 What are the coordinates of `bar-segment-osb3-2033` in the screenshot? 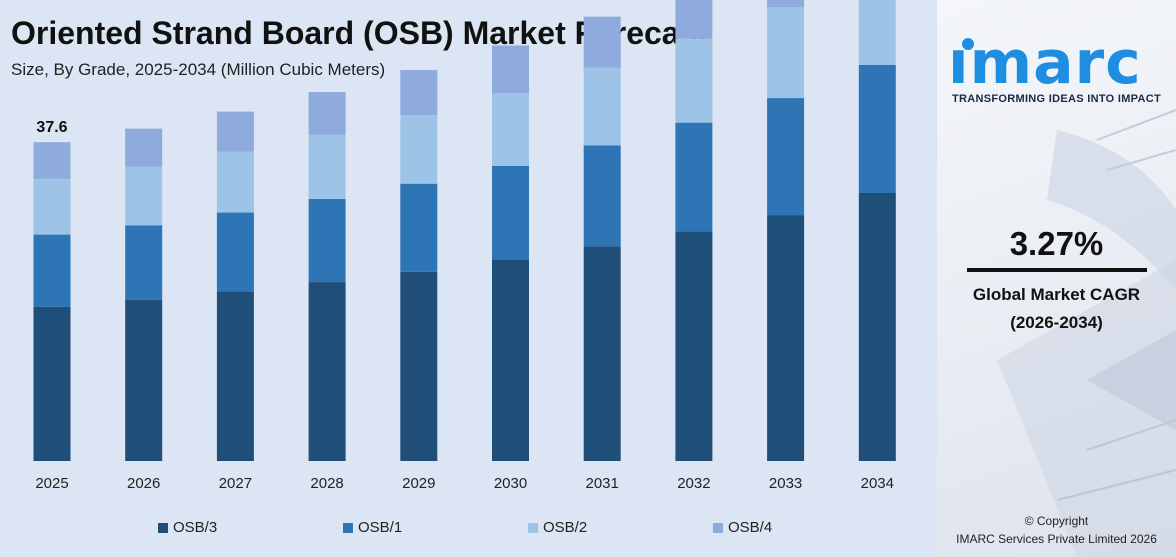 It's located at (786, 338).